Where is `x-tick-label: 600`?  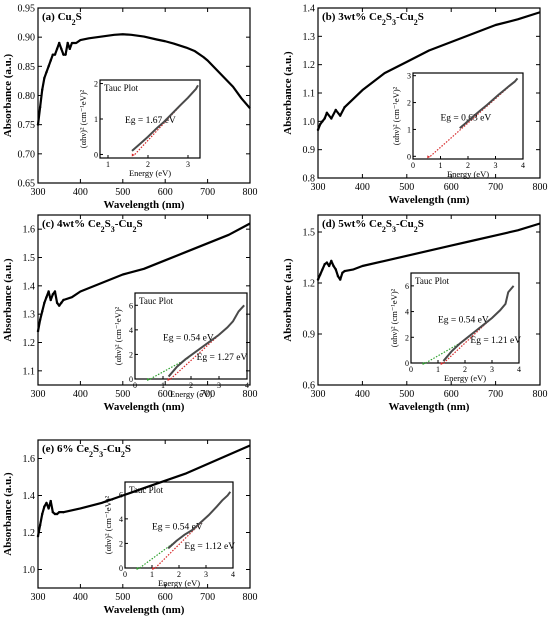
x-tick-label: 600 is located at coordinates (165, 192).